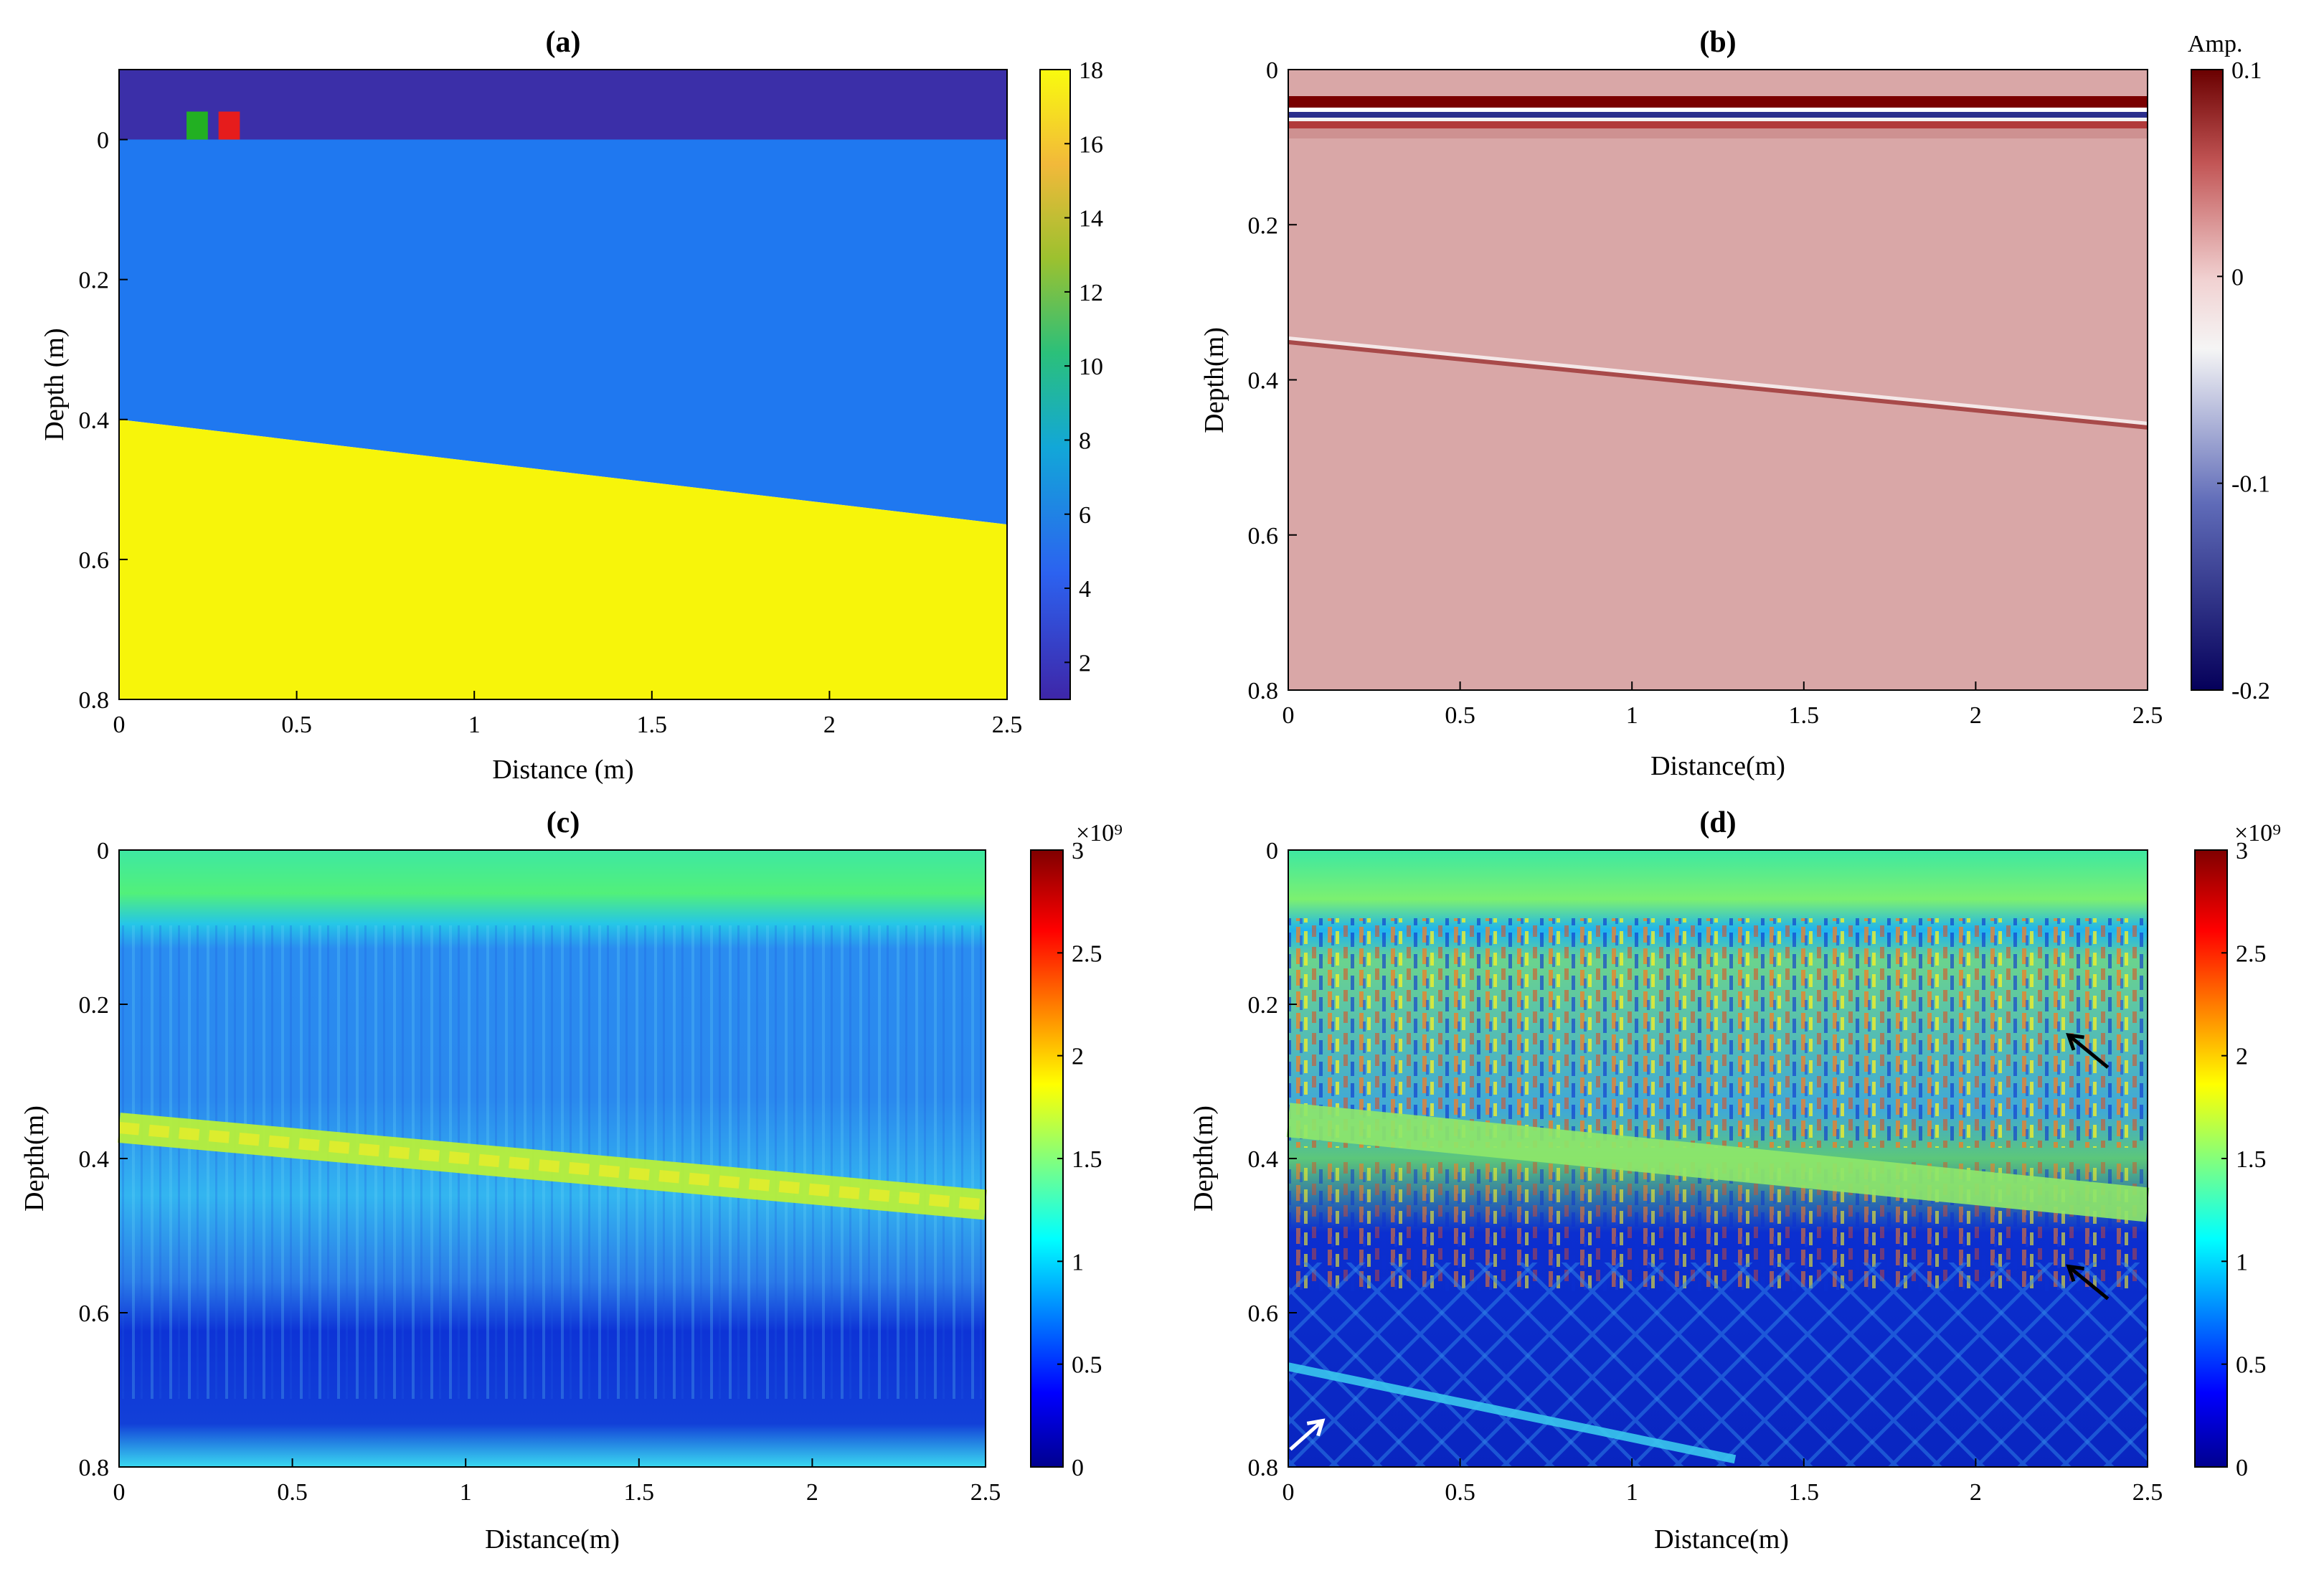 This screenshot has height=1576, width=2324. What do you see at coordinates (1091, 367) in the screenshot?
I see `colorbar-tick-label: 10` at bounding box center [1091, 367].